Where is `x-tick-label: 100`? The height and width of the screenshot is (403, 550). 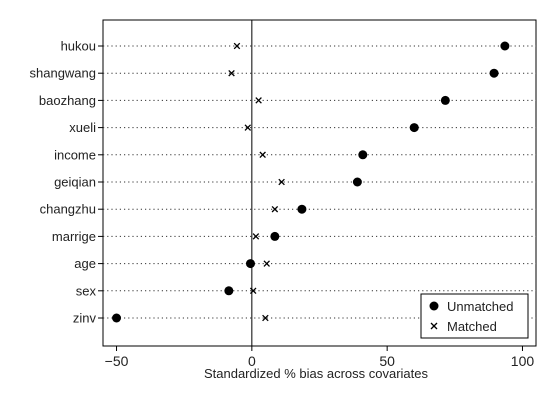
x-tick-label: 100 is located at coordinates (523, 361).